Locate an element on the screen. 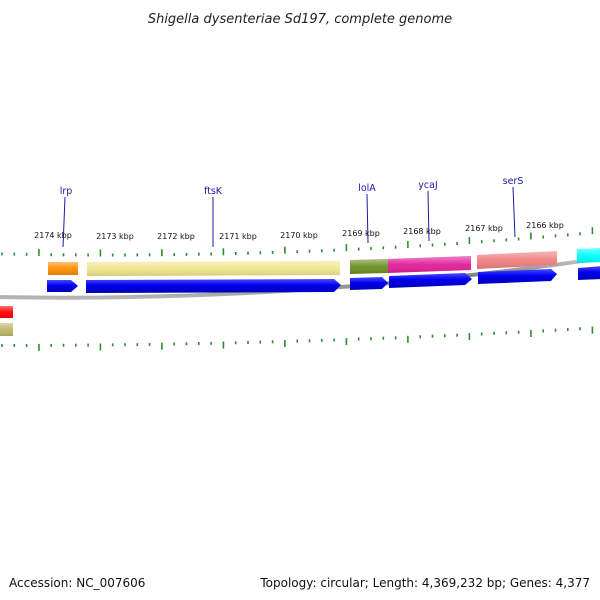  feature-sers is located at coordinates (517, 260).